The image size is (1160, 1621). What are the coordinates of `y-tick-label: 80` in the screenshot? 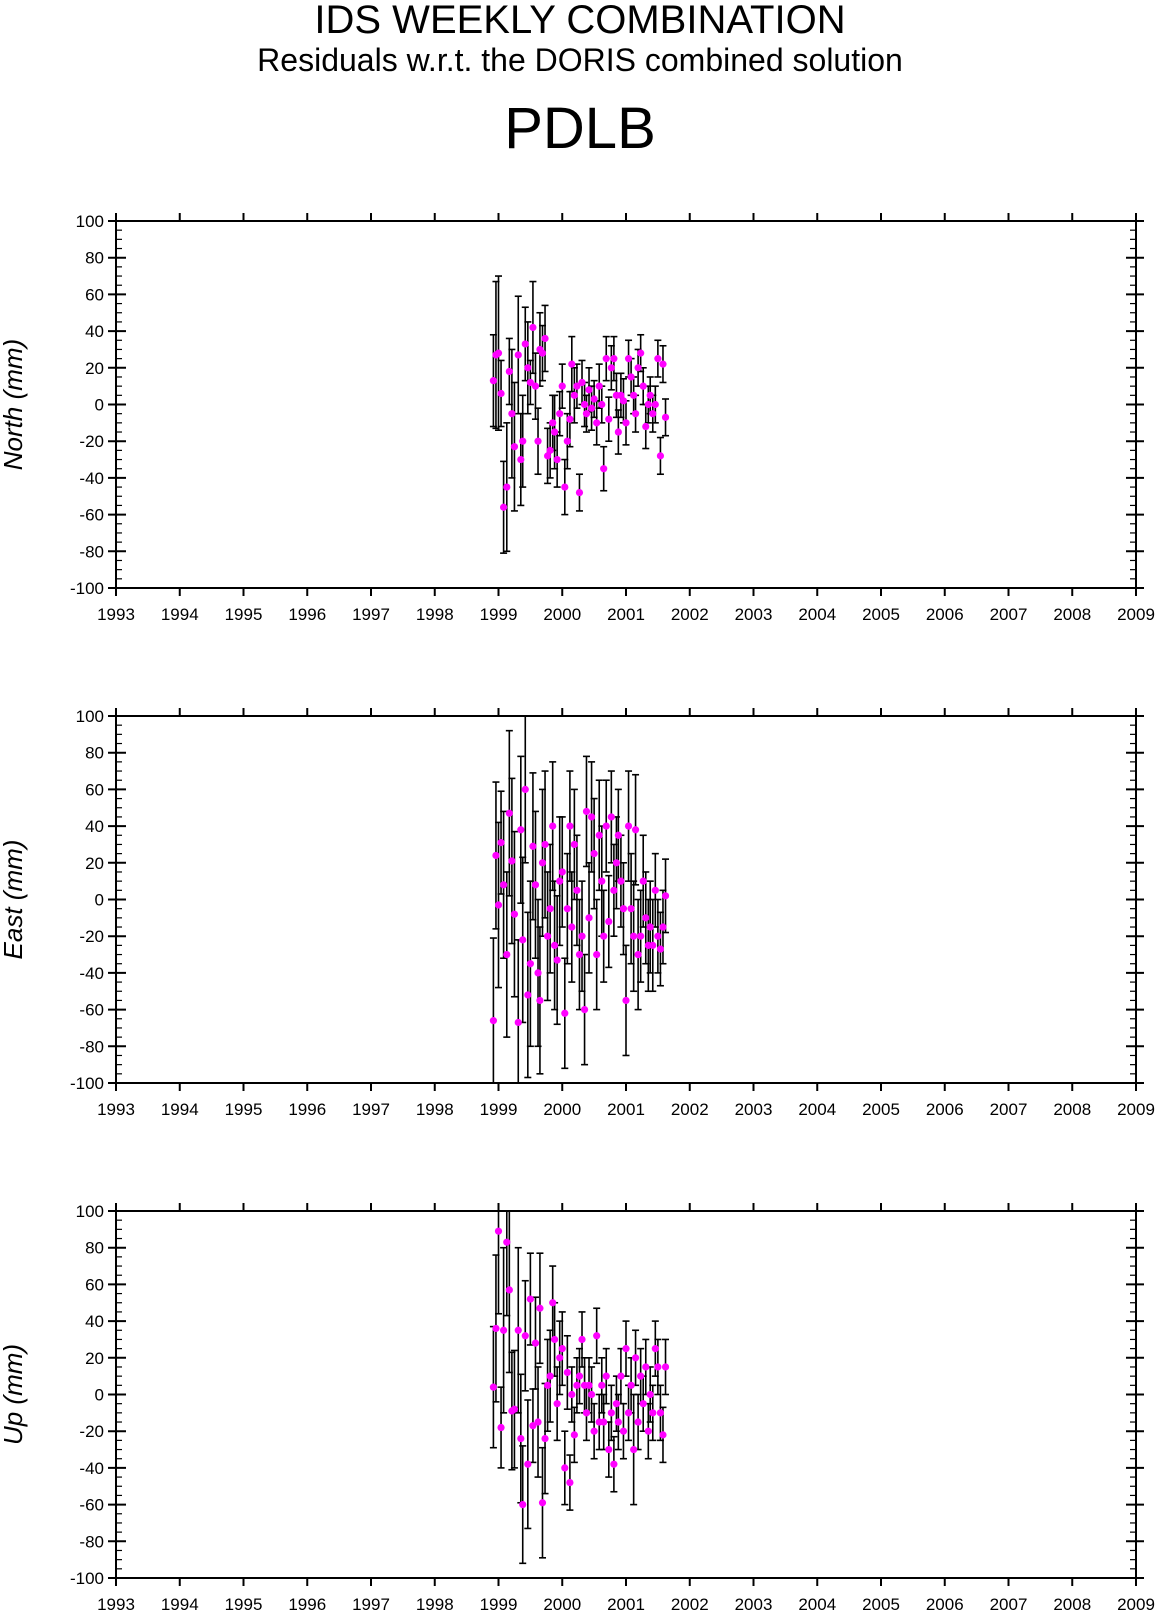 It's located at (94, 753).